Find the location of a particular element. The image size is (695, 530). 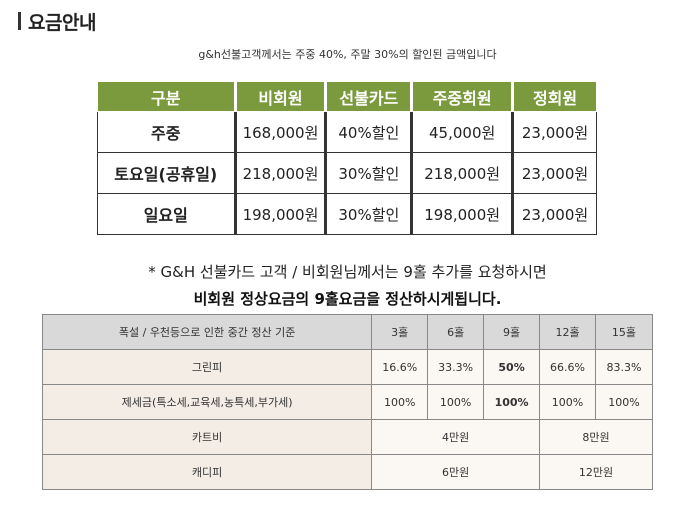

table-cell: 83.3% is located at coordinates (624, 367).